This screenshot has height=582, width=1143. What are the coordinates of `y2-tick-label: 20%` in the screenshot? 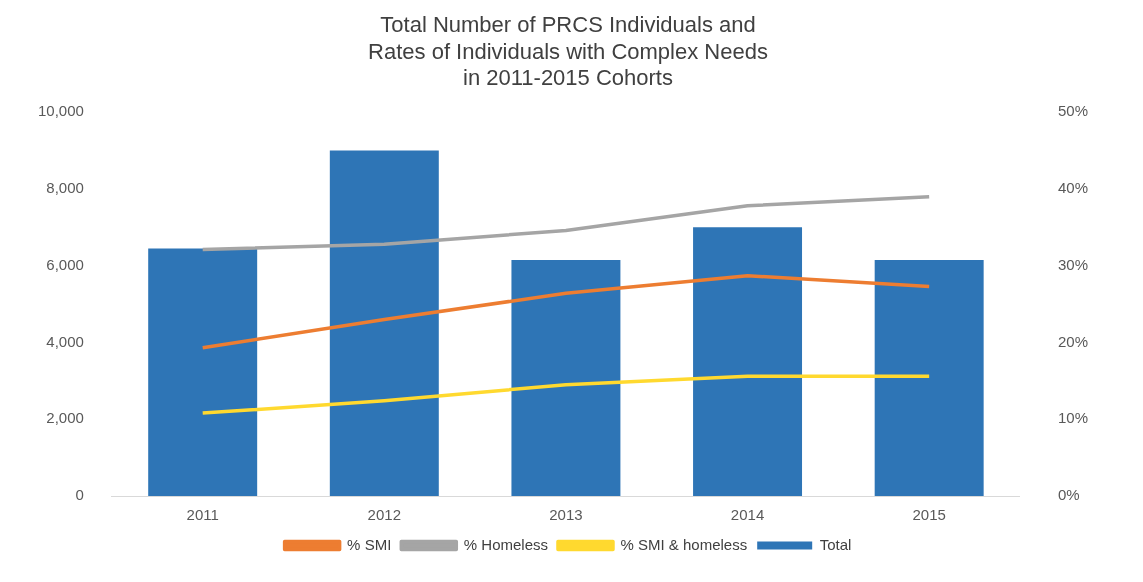 It's located at (1073, 341).